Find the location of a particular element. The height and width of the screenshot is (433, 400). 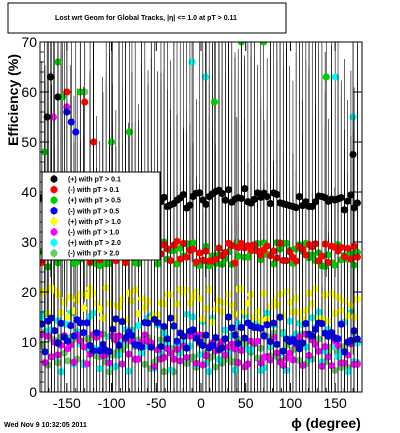

x-tick-label: -50 is located at coordinates (156, 403).